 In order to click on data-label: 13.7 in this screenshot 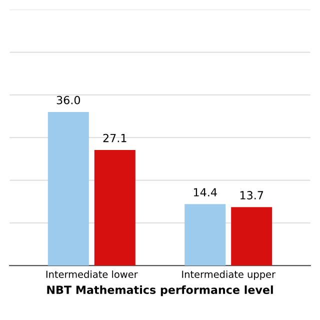, I will do `click(252, 195)`.